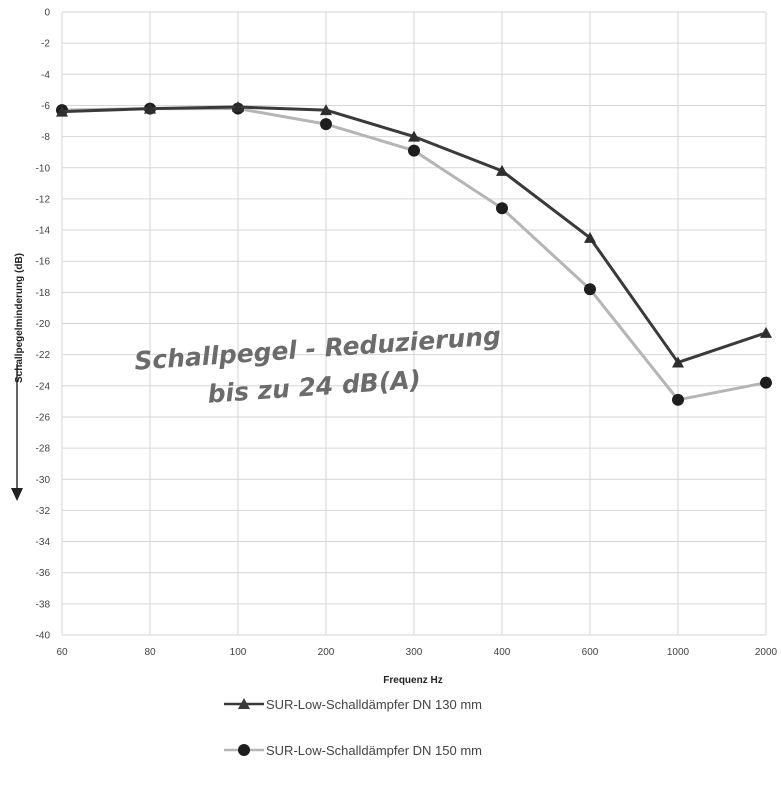  Describe the element at coordinates (43, 542) in the screenshot. I see `y-tick-label: -34` at that location.